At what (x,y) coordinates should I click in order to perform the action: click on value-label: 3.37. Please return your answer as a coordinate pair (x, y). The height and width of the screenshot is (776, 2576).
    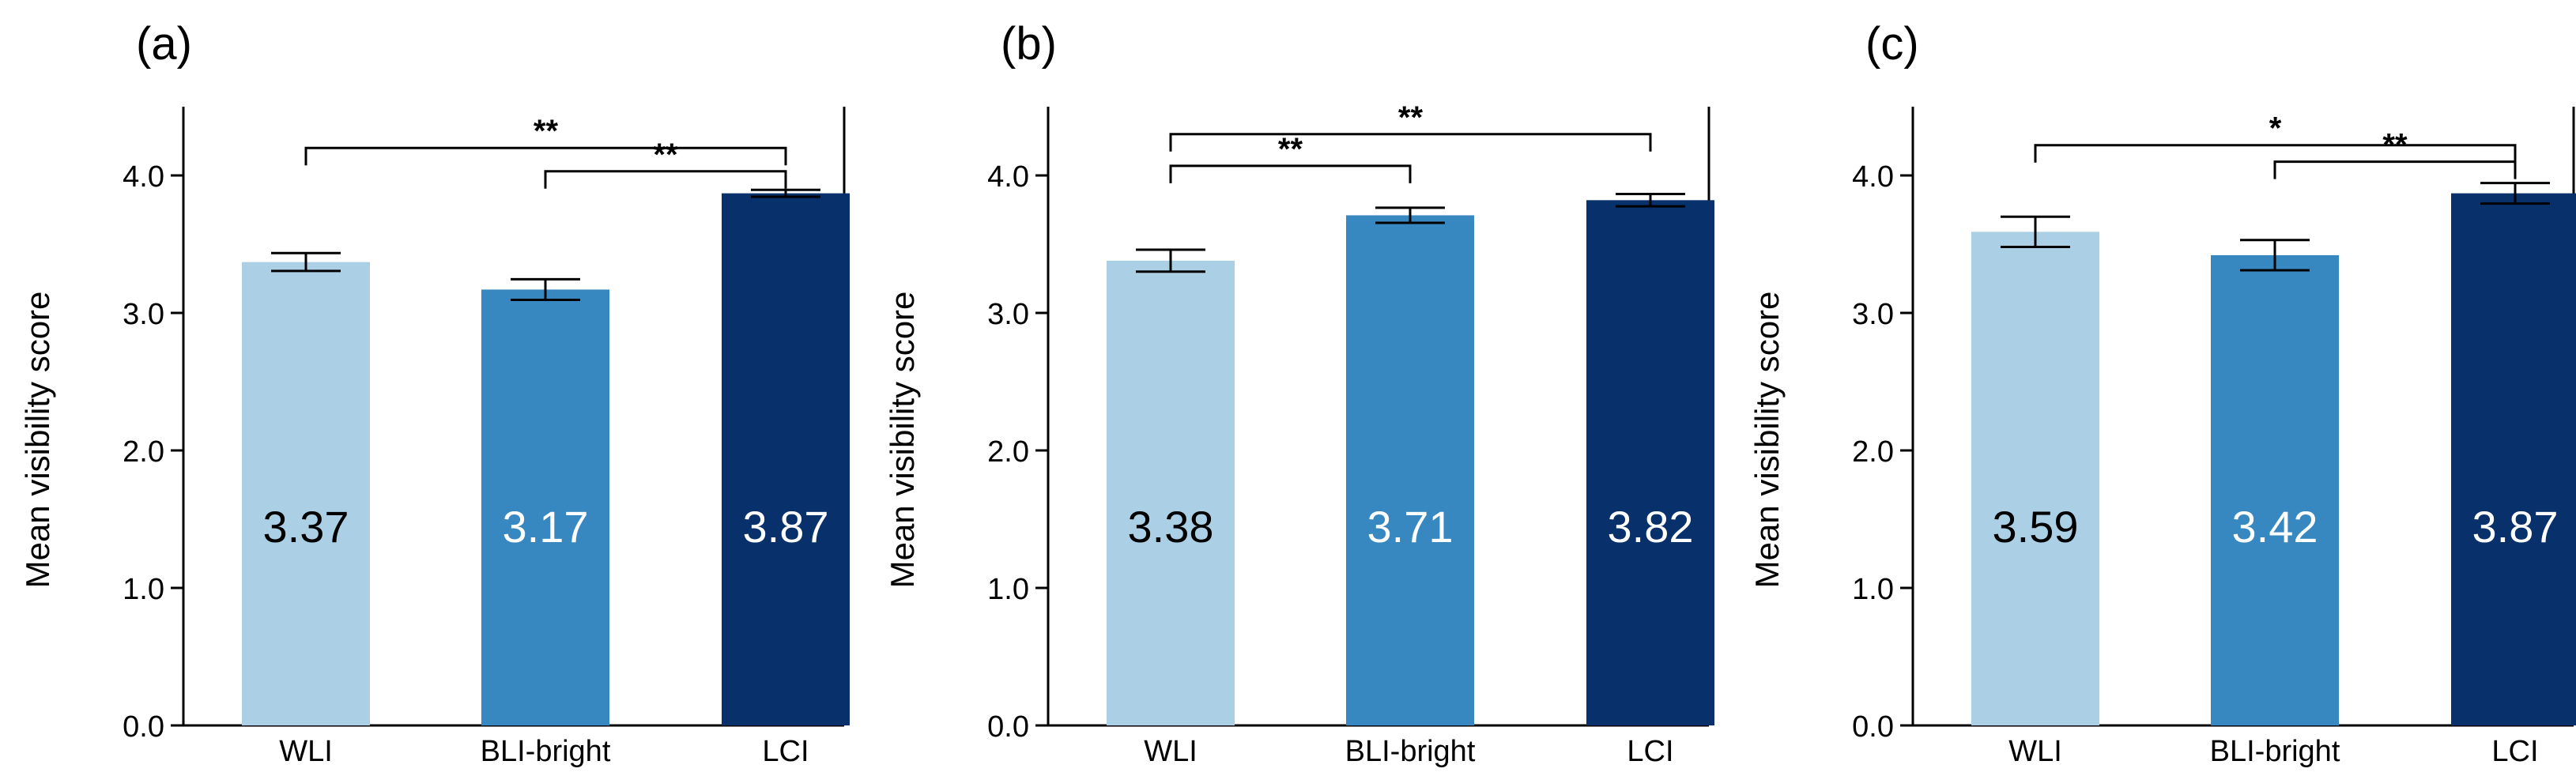
    Looking at the image, I should click on (306, 527).